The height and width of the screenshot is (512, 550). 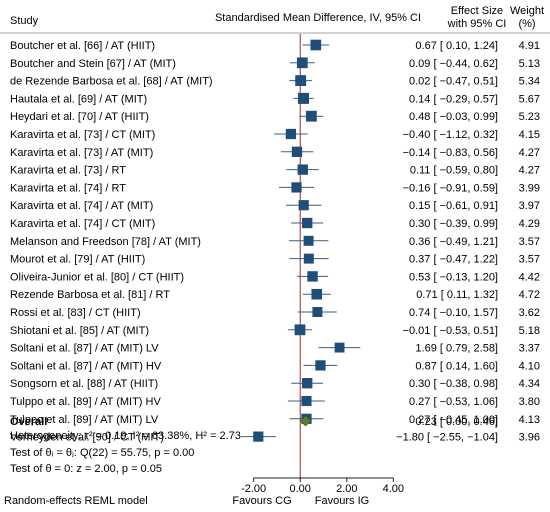 I want to click on study-label: Karavirta et al. [74] / AT (MIT), so click(x=81, y=206).